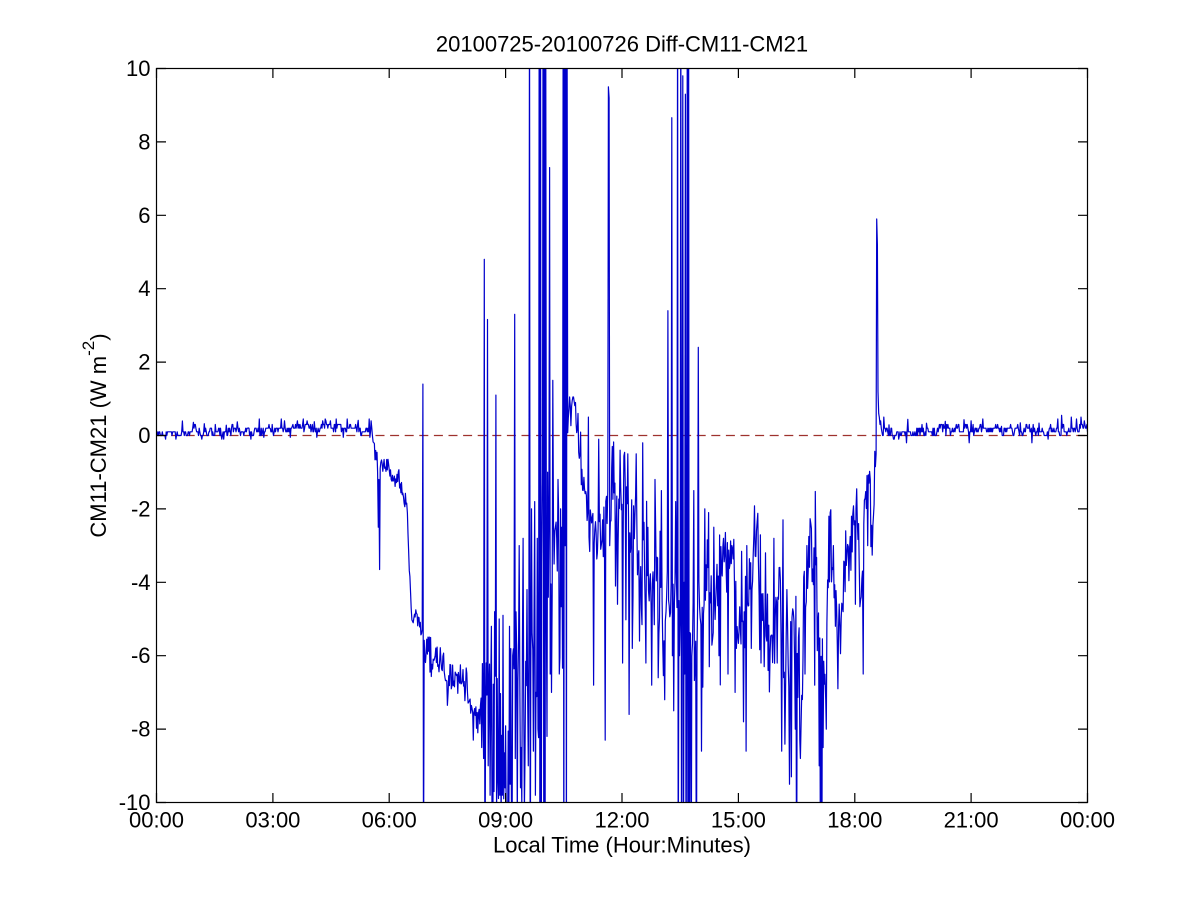 This screenshot has width=1201, height=901. I want to click on svg-text: 15:00, so click(738, 820).